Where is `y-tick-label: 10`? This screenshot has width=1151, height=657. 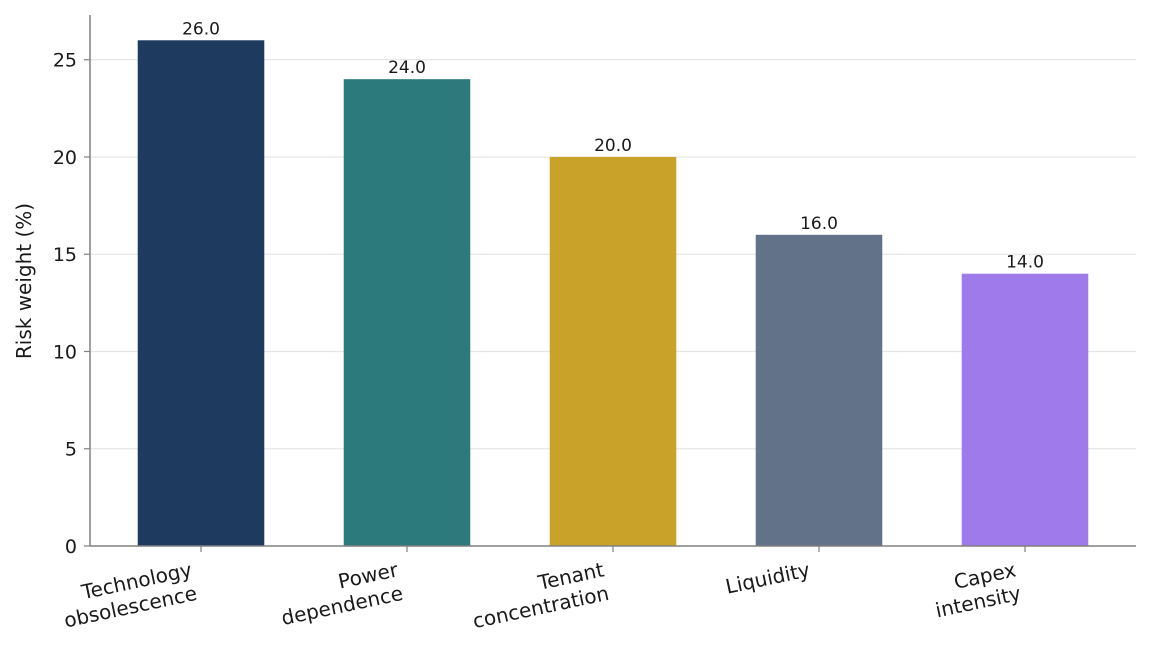
y-tick-label: 10 is located at coordinates (65, 352).